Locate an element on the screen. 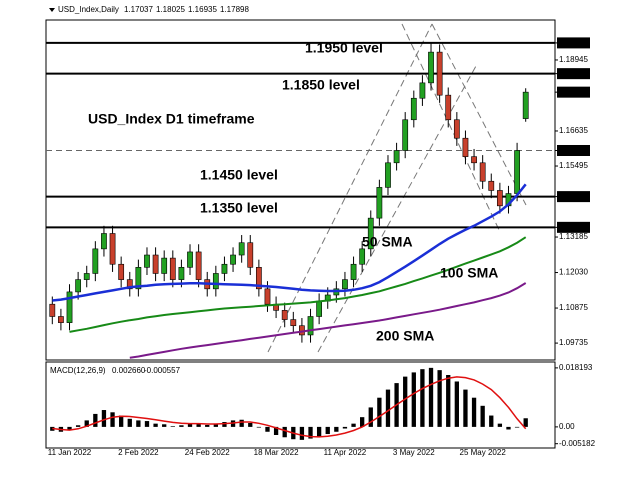 The height and width of the screenshot is (480, 640). y-tick-label: 0.018193 is located at coordinates (576, 367).